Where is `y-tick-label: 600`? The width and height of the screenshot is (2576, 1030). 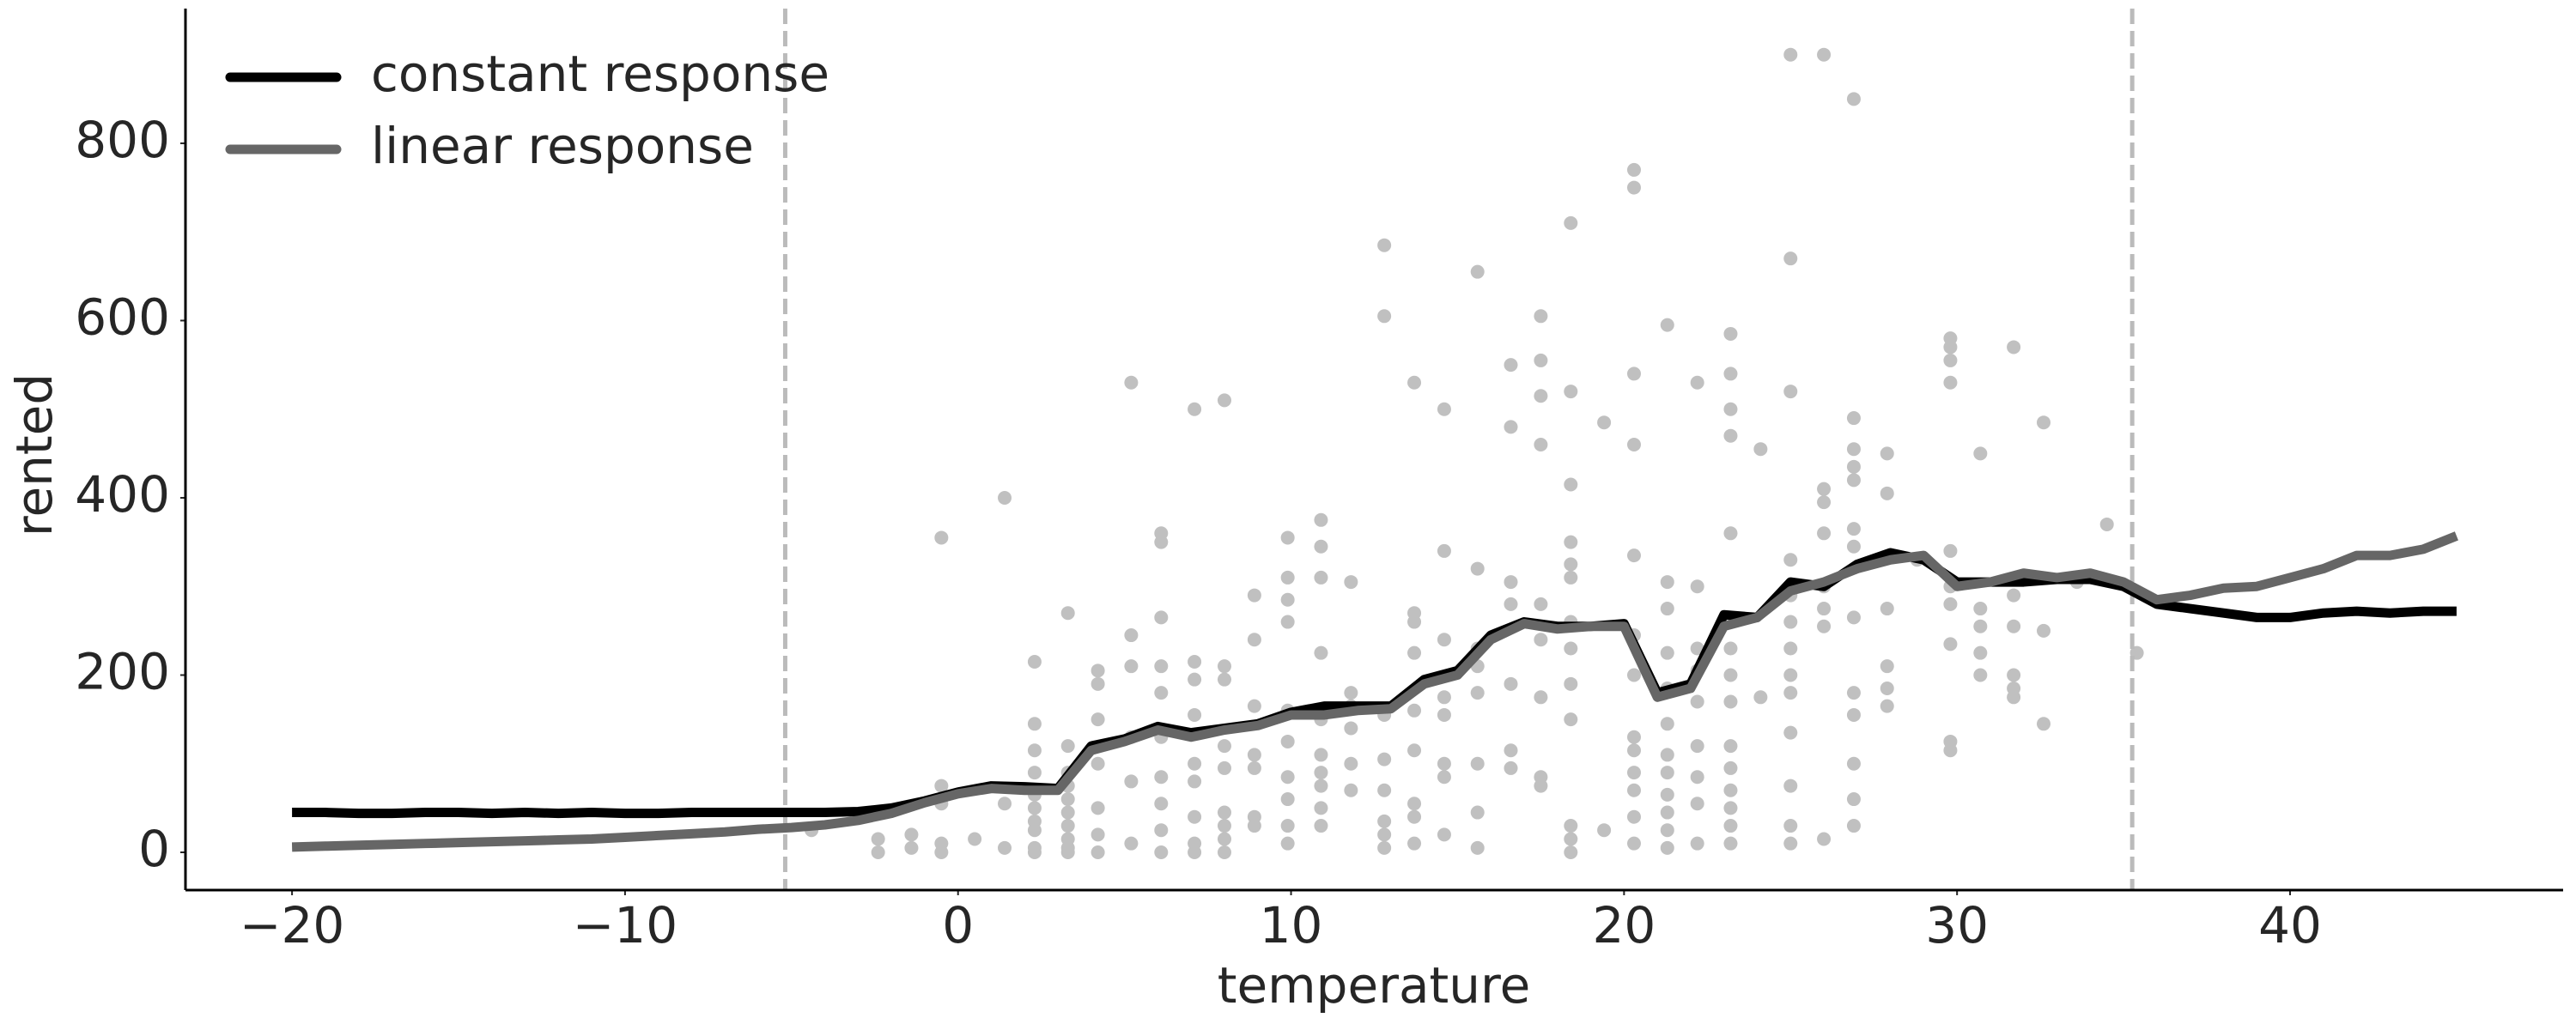 y-tick-label: 600 is located at coordinates (123, 317).